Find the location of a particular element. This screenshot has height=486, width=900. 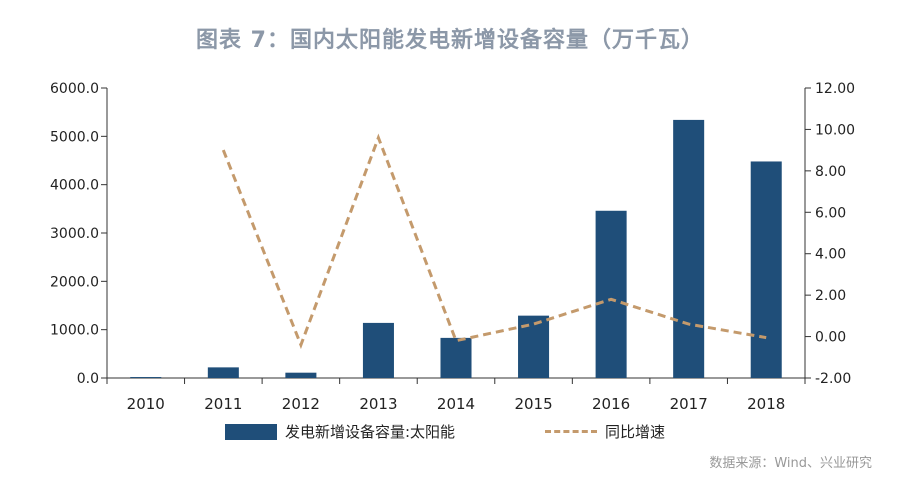

legend-item-line: 同比增速 is located at coordinates (605, 431).